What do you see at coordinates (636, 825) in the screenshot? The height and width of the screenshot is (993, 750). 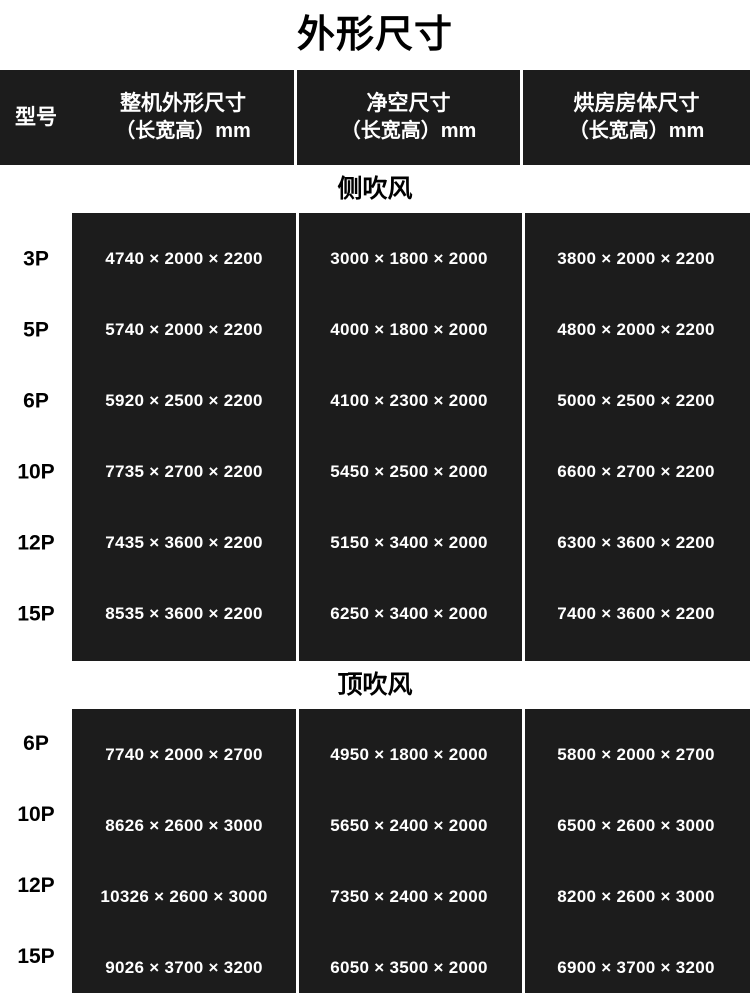 I see `cell-room-dimensions: 6500 × 2600 × 3000` at bounding box center [636, 825].